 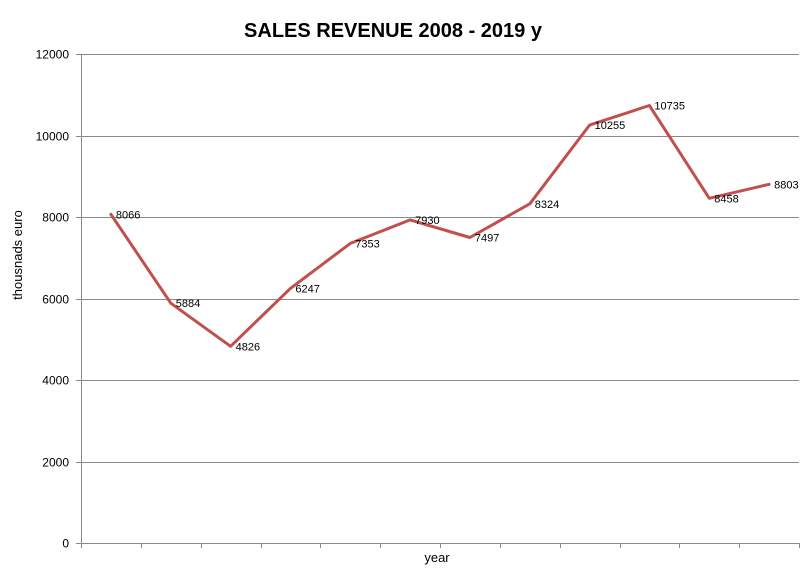 I want to click on data-label: 7930, so click(x=427, y=221).